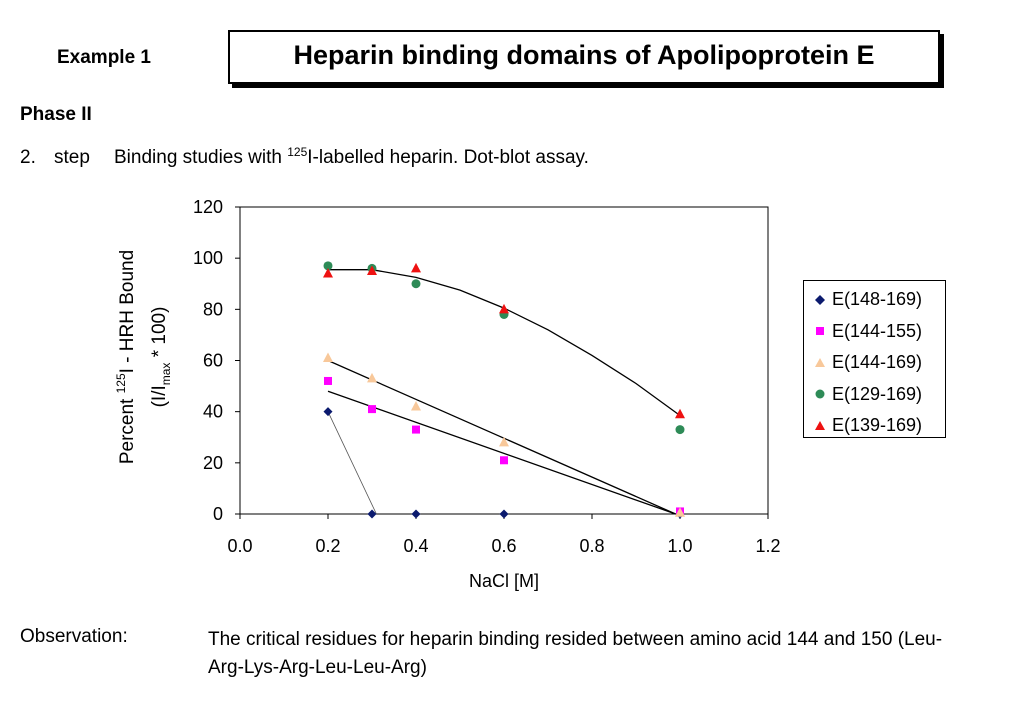 The width and height of the screenshot is (1023, 708). What do you see at coordinates (213, 309) in the screenshot?
I see `y-tick-label: 80` at bounding box center [213, 309].